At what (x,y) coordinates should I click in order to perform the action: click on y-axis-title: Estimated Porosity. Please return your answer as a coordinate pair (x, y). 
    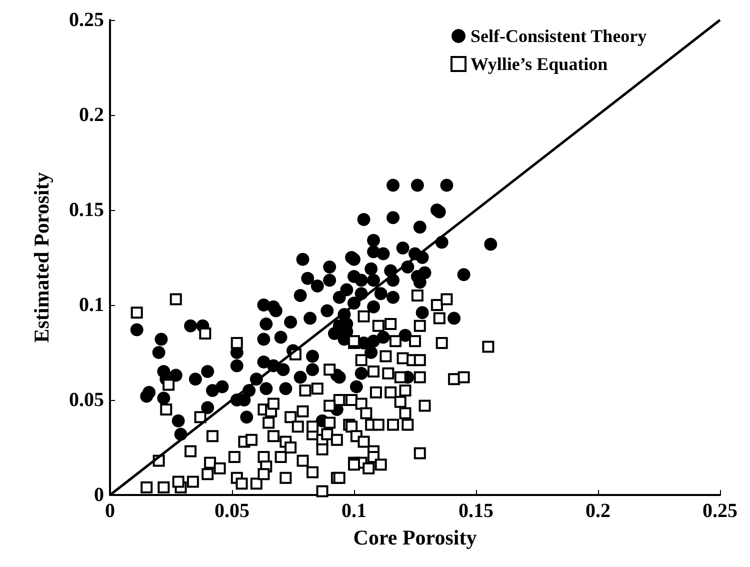
    Looking at the image, I should click on (42, 257).